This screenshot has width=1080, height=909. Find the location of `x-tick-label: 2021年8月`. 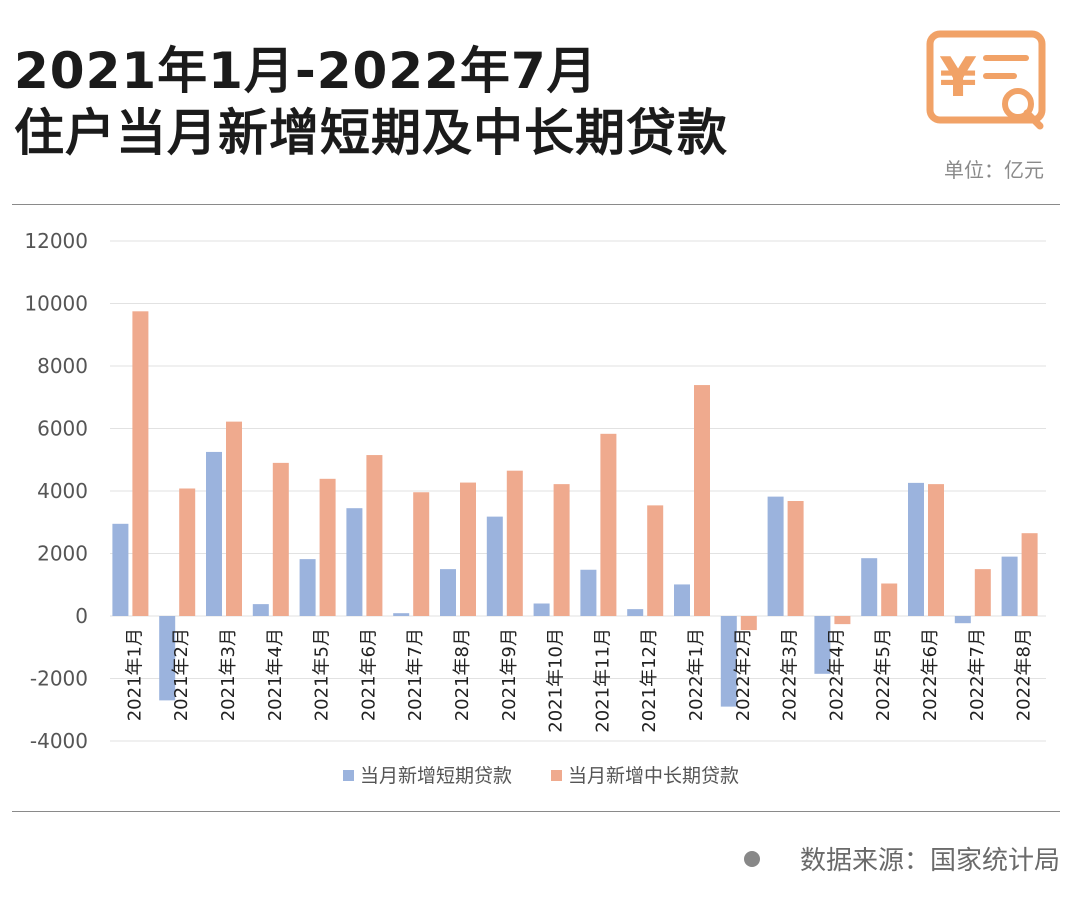

x-tick-label: 2021年8月 is located at coordinates (462, 674).